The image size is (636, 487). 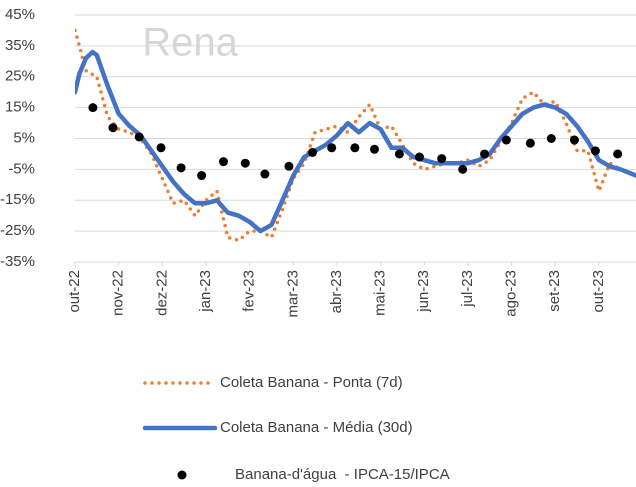 What do you see at coordinates (423, 291) in the screenshot?
I see `x-tick-label: jun-23` at bounding box center [423, 291].